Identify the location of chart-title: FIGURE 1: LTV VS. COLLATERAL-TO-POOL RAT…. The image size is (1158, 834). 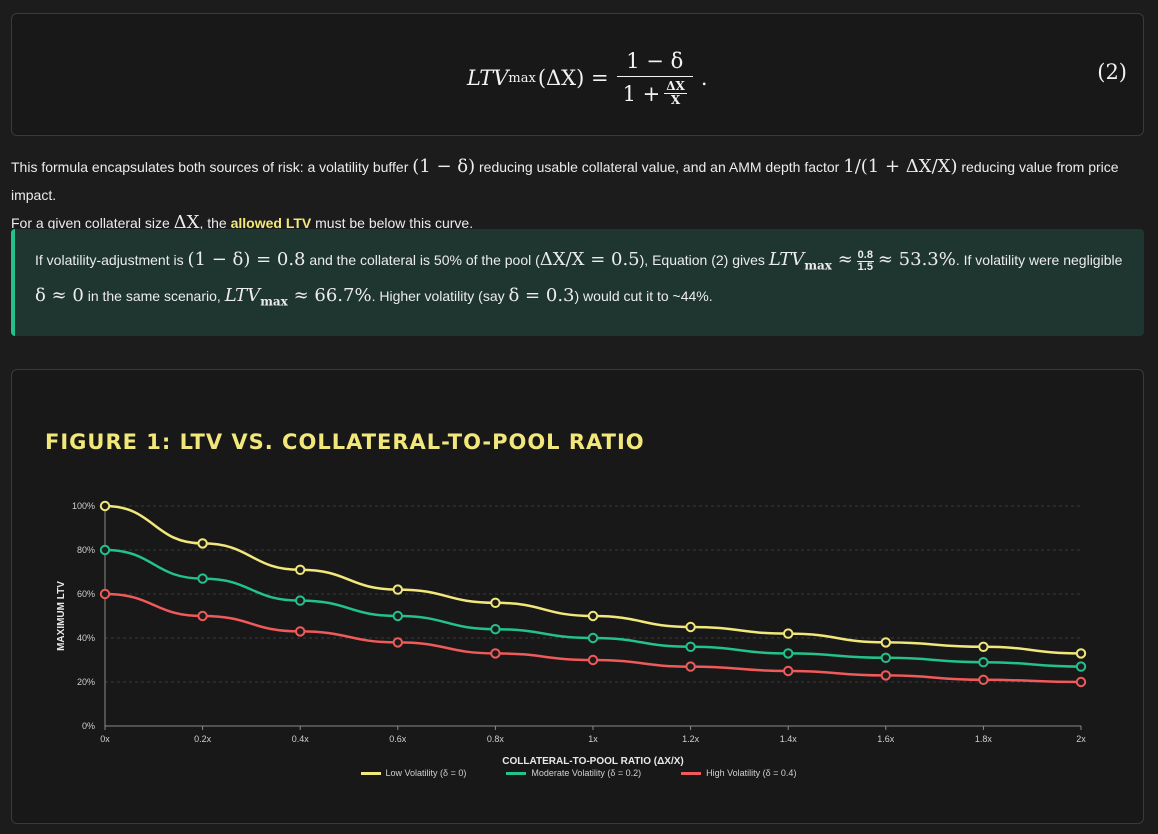
(345, 442).